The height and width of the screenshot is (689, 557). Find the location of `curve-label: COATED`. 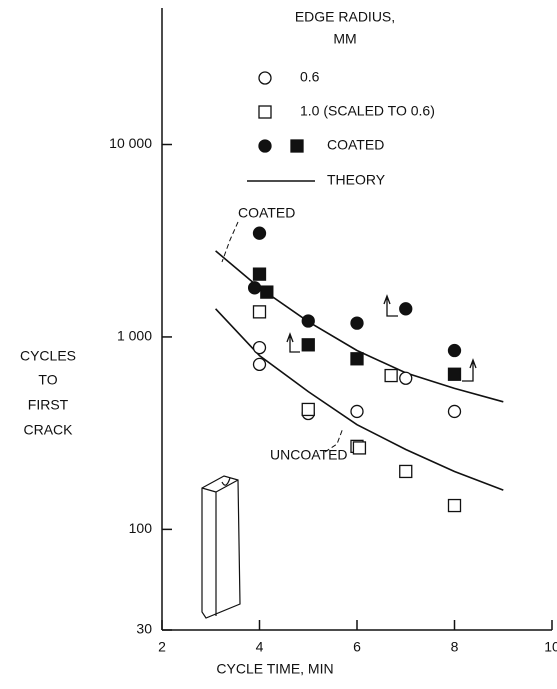

curve-label: COATED is located at coordinates (266, 213).